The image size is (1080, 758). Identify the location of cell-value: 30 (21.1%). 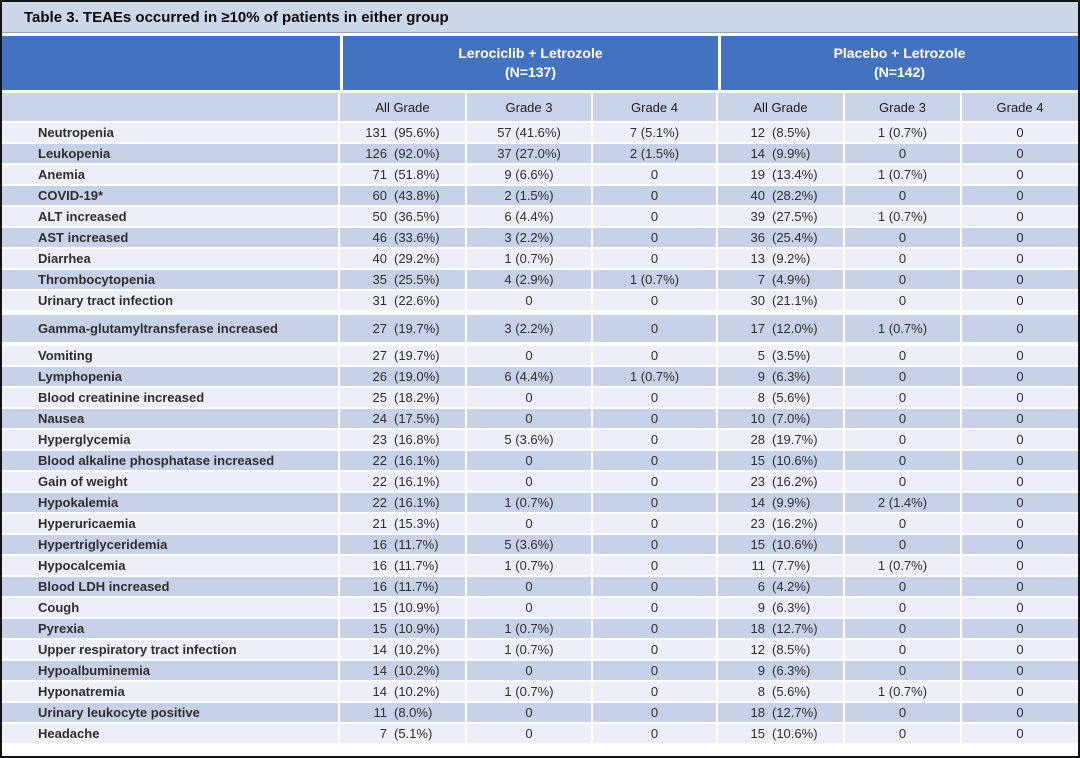
(781, 300).